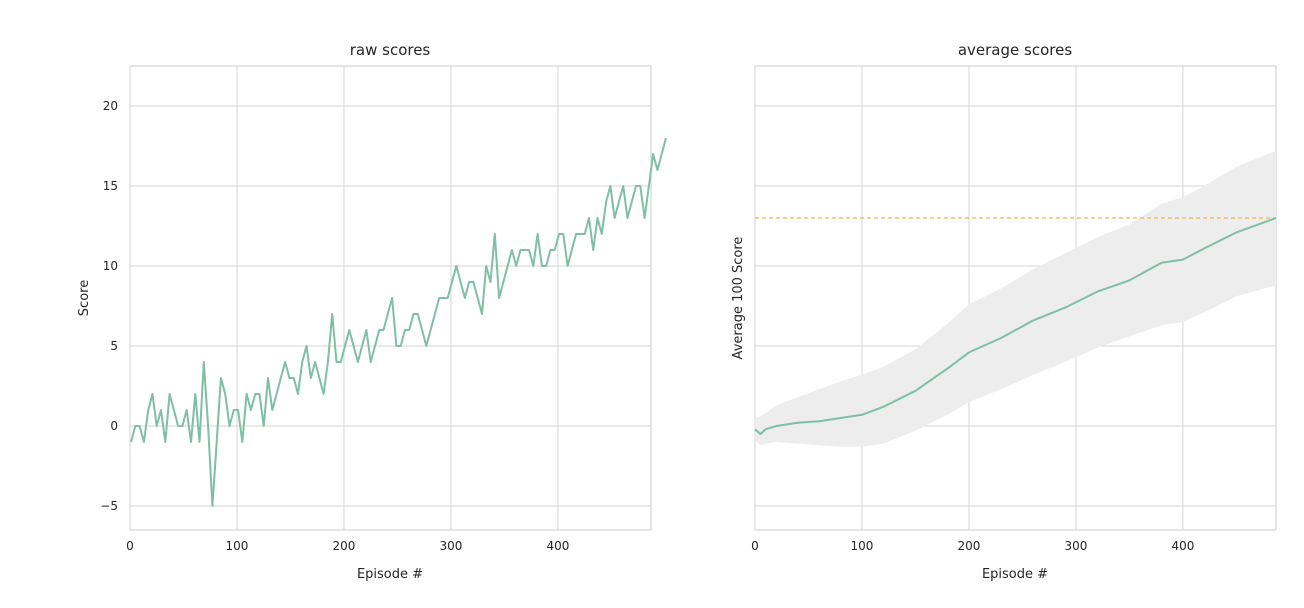 The image size is (1304, 608). What do you see at coordinates (1015, 326) in the screenshot?
I see `average-score-line` at bounding box center [1015, 326].